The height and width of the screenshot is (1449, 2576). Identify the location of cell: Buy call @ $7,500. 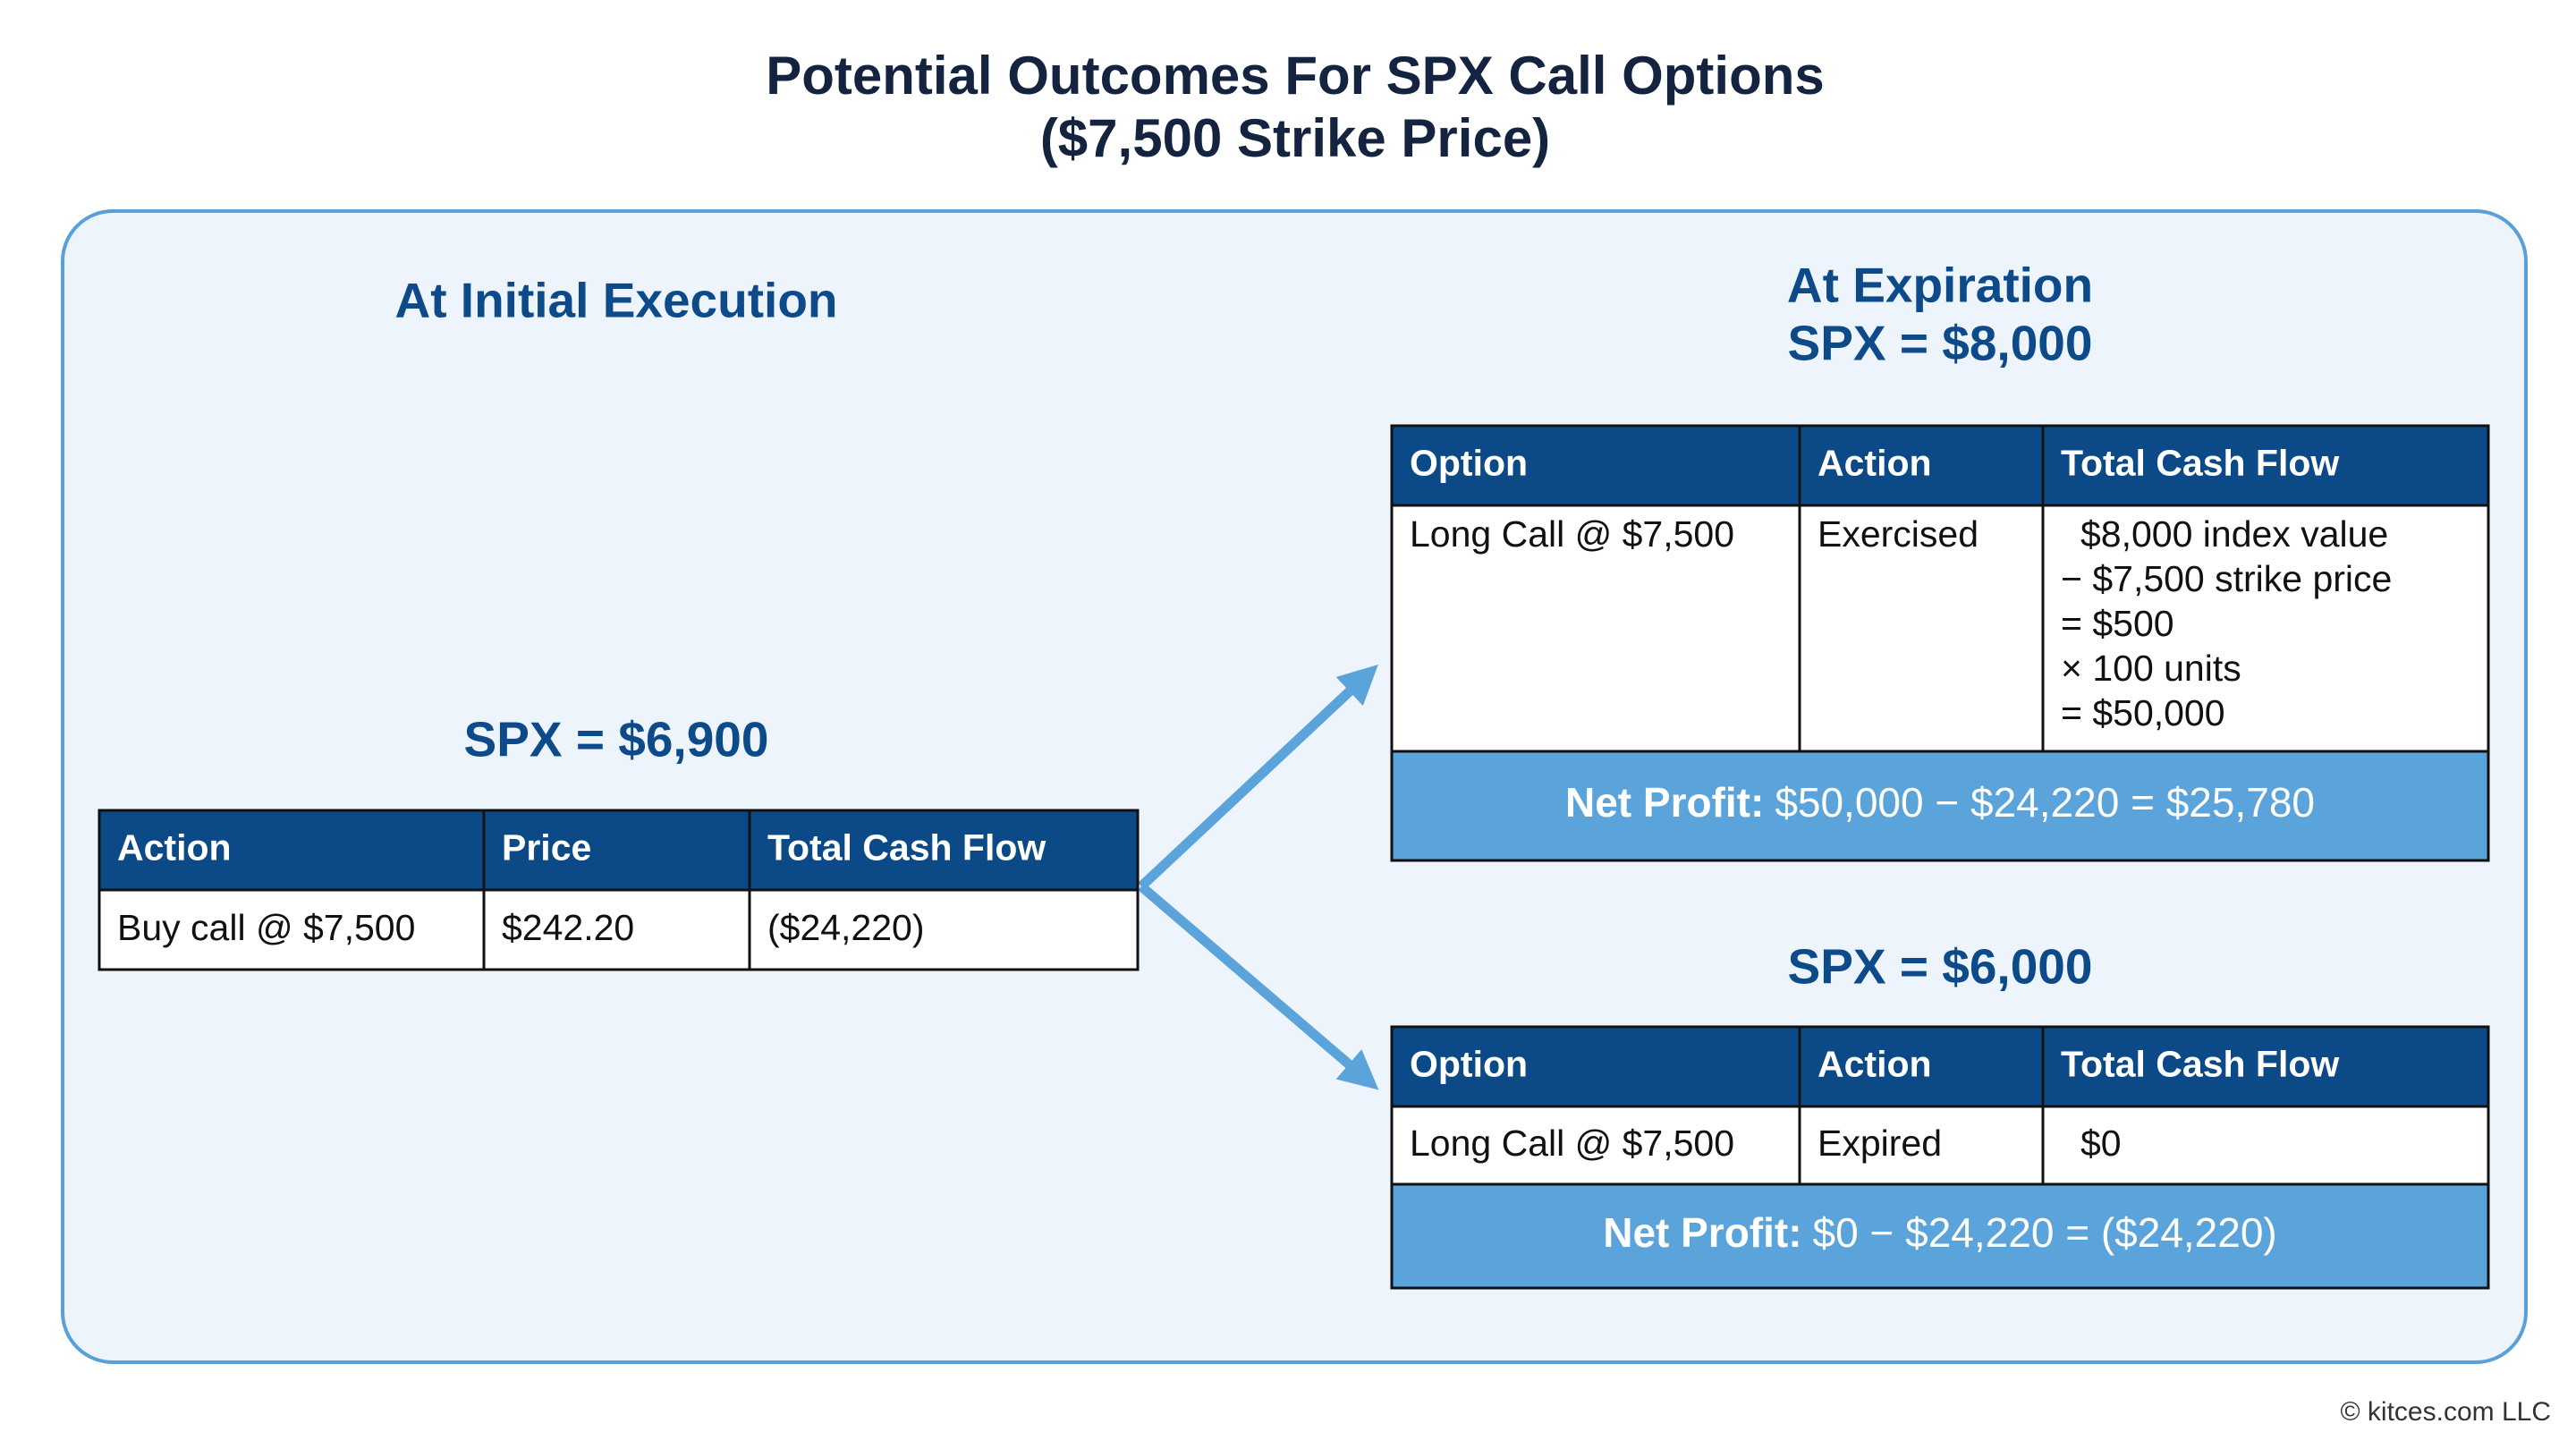
(266, 927).